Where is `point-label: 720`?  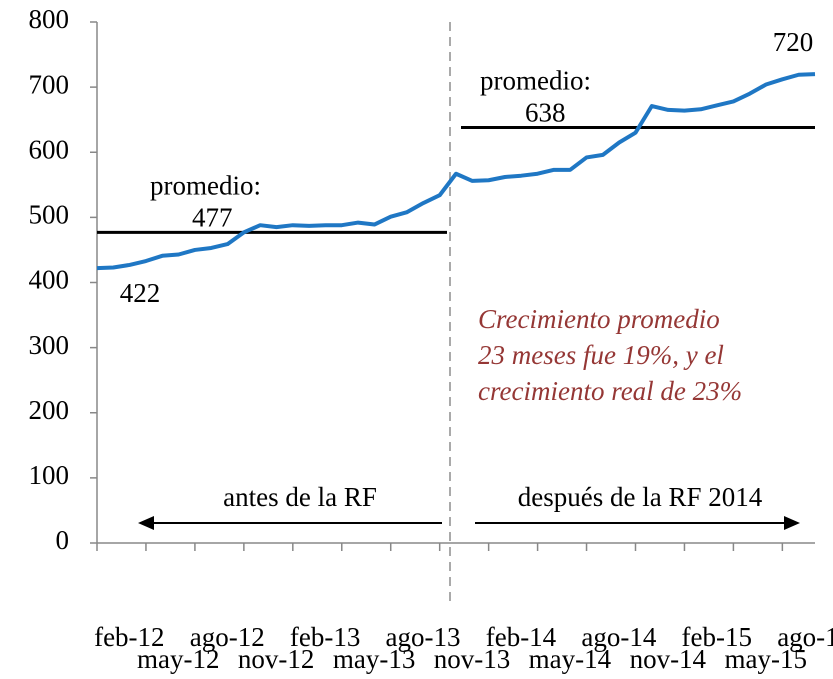
point-label: 720 is located at coordinates (793, 42).